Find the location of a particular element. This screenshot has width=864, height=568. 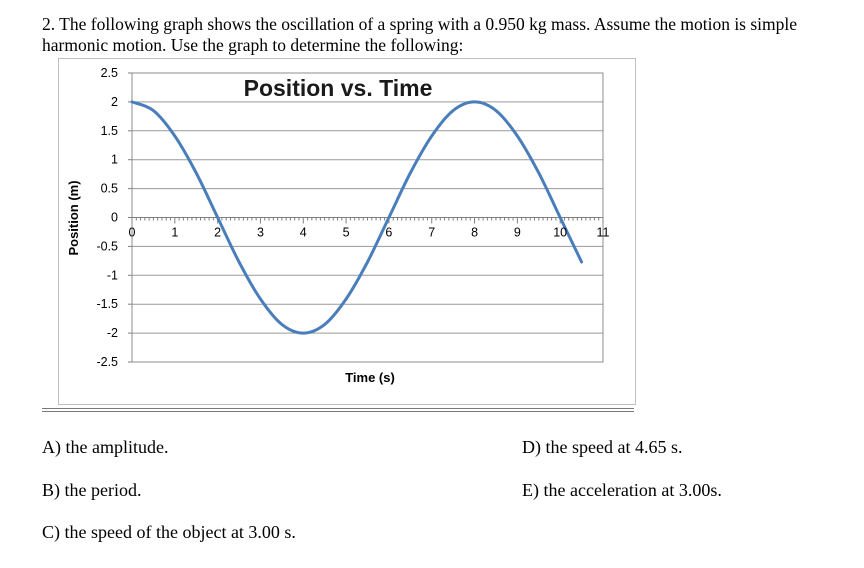

part-b: B) the period. is located at coordinates (92, 490).